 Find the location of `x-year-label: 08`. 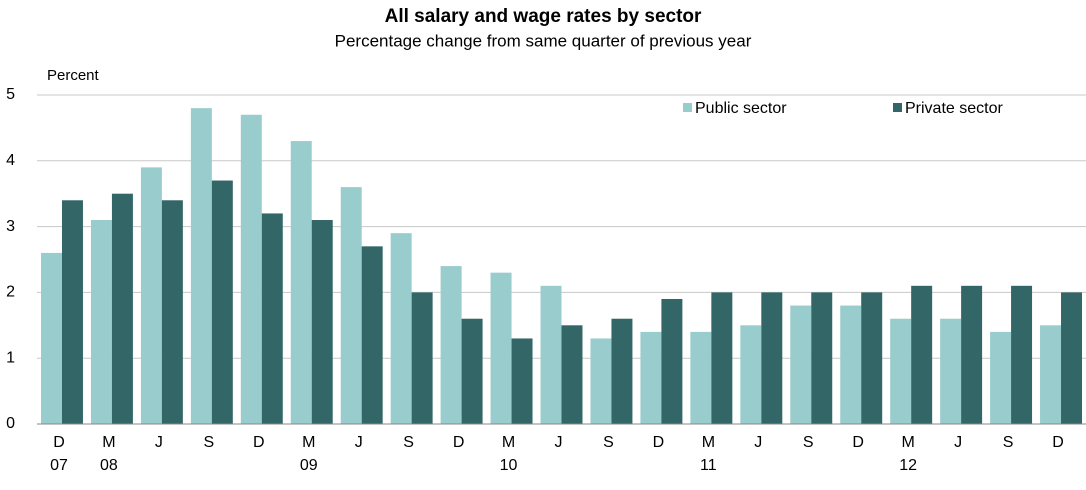

x-year-label: 08 is located at coordinates (109, 465).